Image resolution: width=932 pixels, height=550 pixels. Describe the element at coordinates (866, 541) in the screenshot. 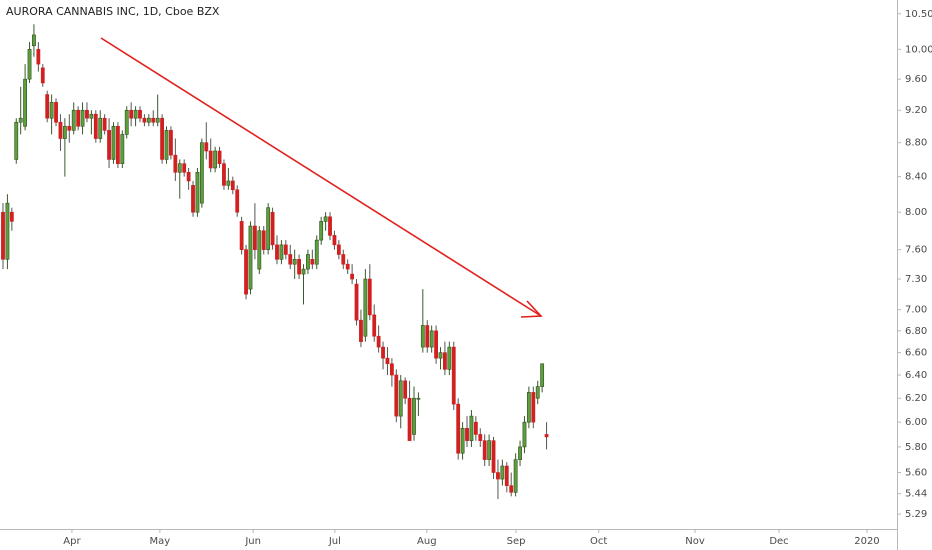

I see `x-tick-label: 2020` at that location.